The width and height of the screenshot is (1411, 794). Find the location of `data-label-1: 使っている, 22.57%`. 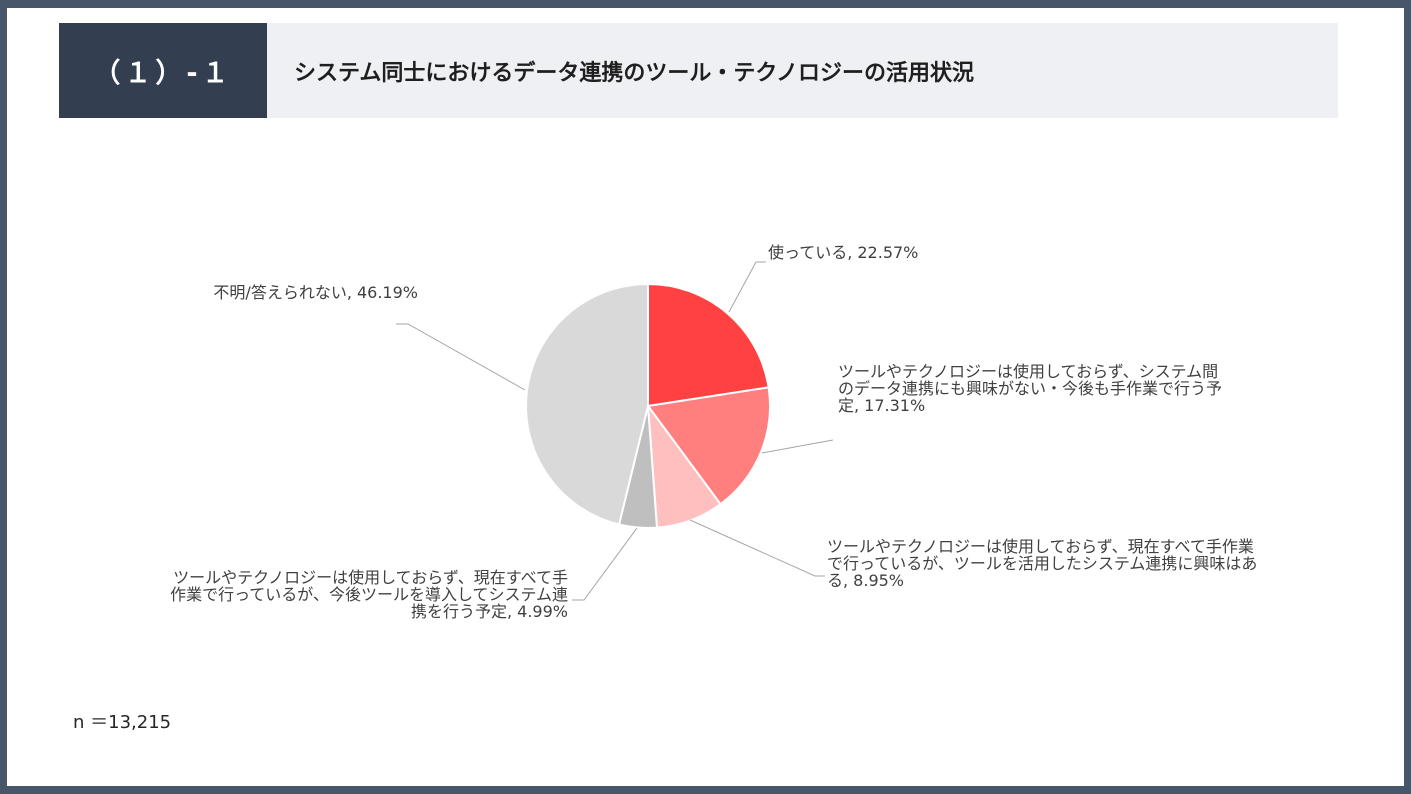

data-label-1: 使っている, 22.57% is located at coordinates (843, 252).